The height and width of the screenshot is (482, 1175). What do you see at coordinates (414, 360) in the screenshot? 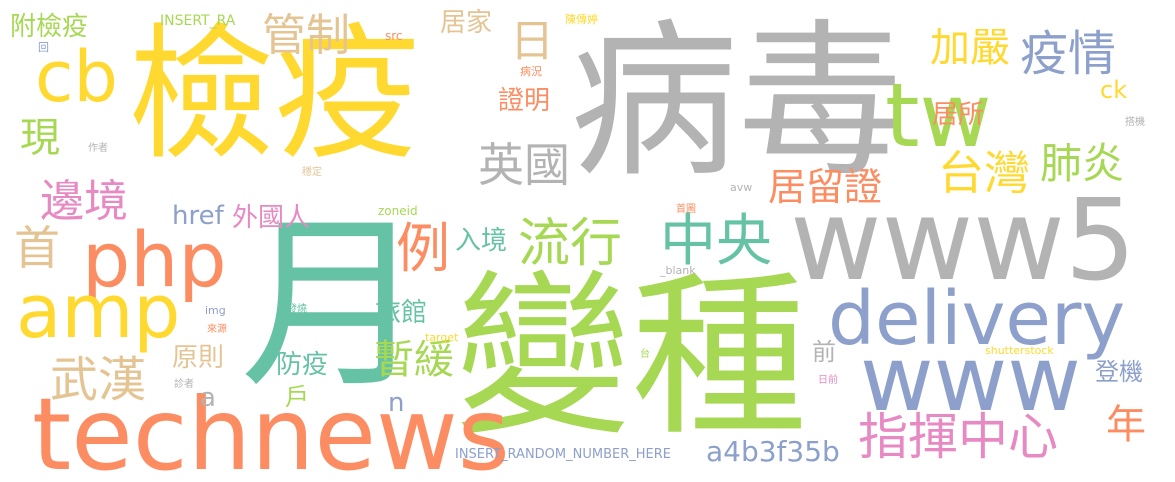
I see `word-zanhuan: 暫緩` at bounding box center [414, 360].